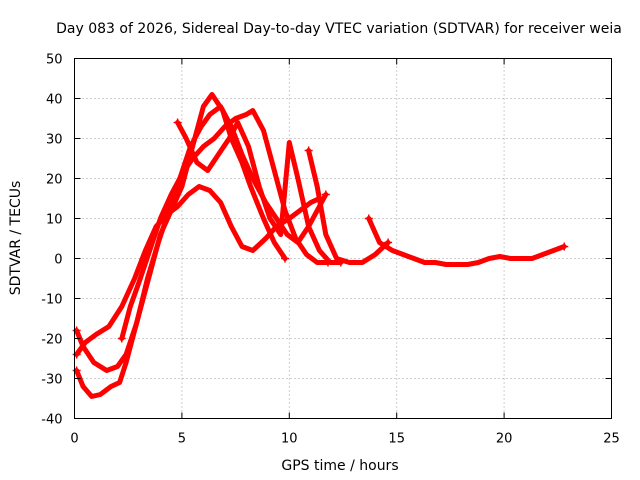 Image resolution: width=640 pixels, height=480 pixels. I want to click on x-tick-label: 5, so click(182, 439).